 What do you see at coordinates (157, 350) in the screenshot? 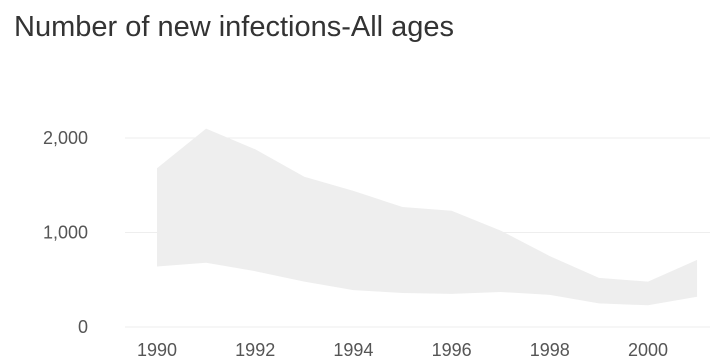
I see `x-tick-label-0: 1990` at bounding box center [157, 350].